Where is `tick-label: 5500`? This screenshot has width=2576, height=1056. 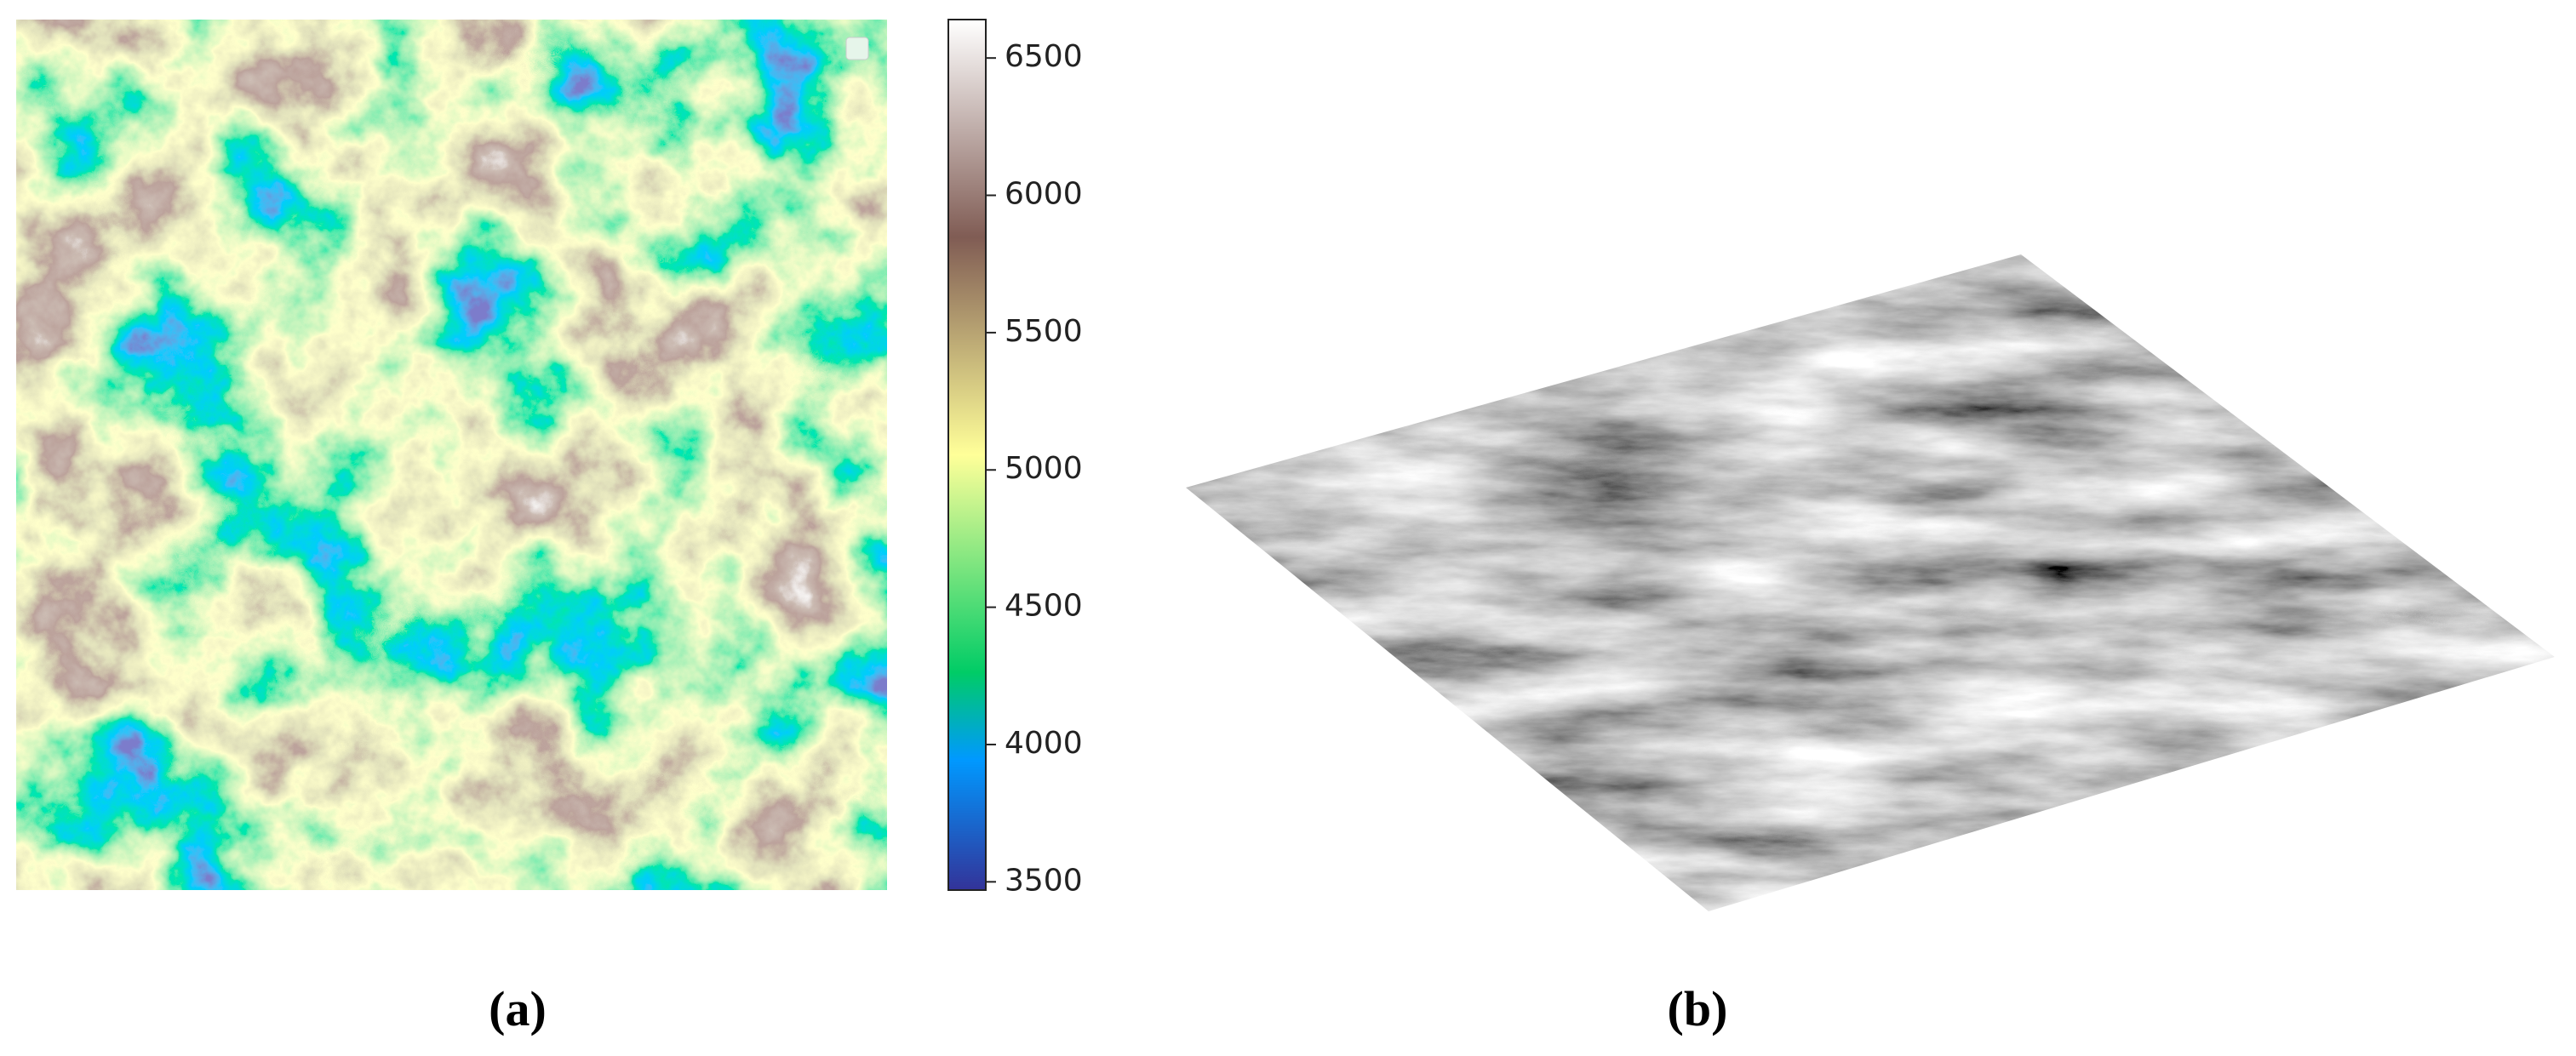 tick-label: 5500 is located at coordinates (1044, 331).